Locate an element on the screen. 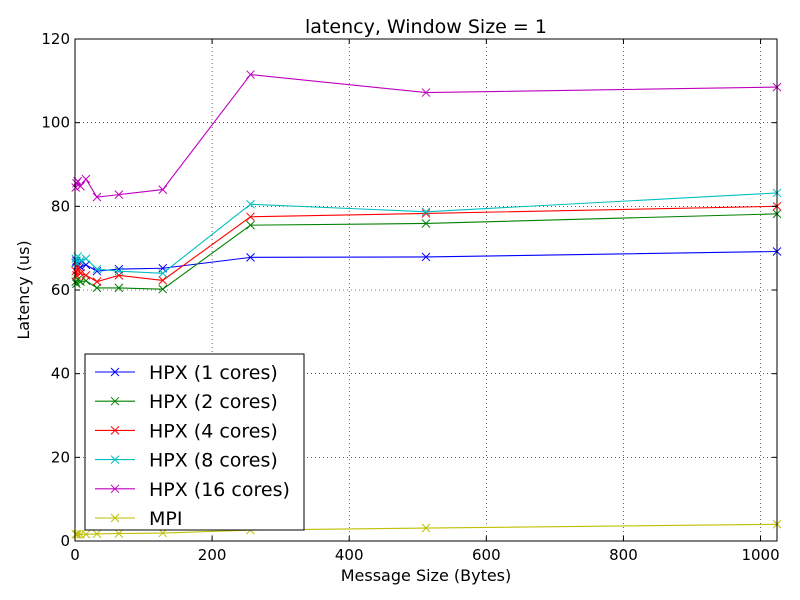  legend-label: HPX (1 cores) is located at coordinates (213, 373).